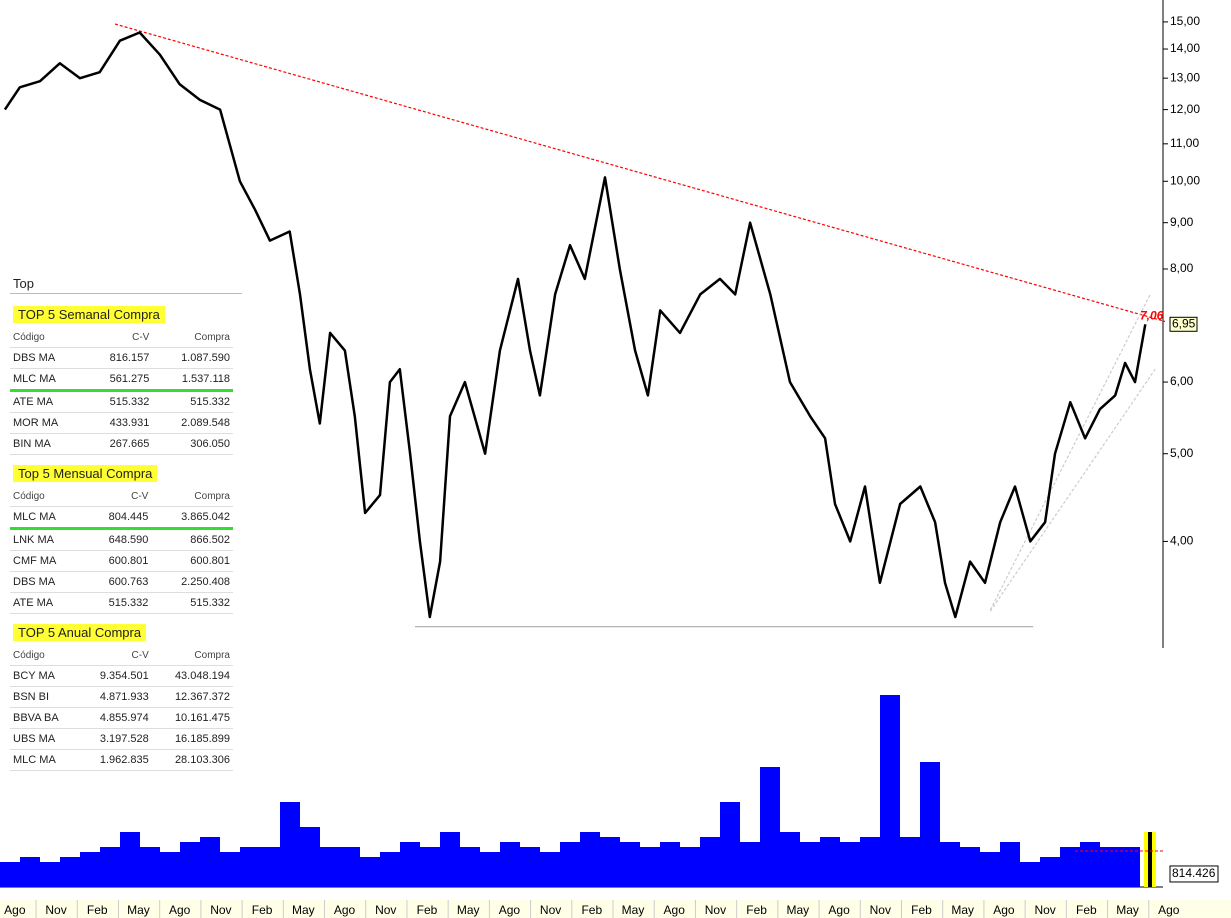 This screenshot has height=918, width=1231. Describe the element at coordinates (115, 739) in the screenshot. I see `table-cell: 3.197.528` at that location.